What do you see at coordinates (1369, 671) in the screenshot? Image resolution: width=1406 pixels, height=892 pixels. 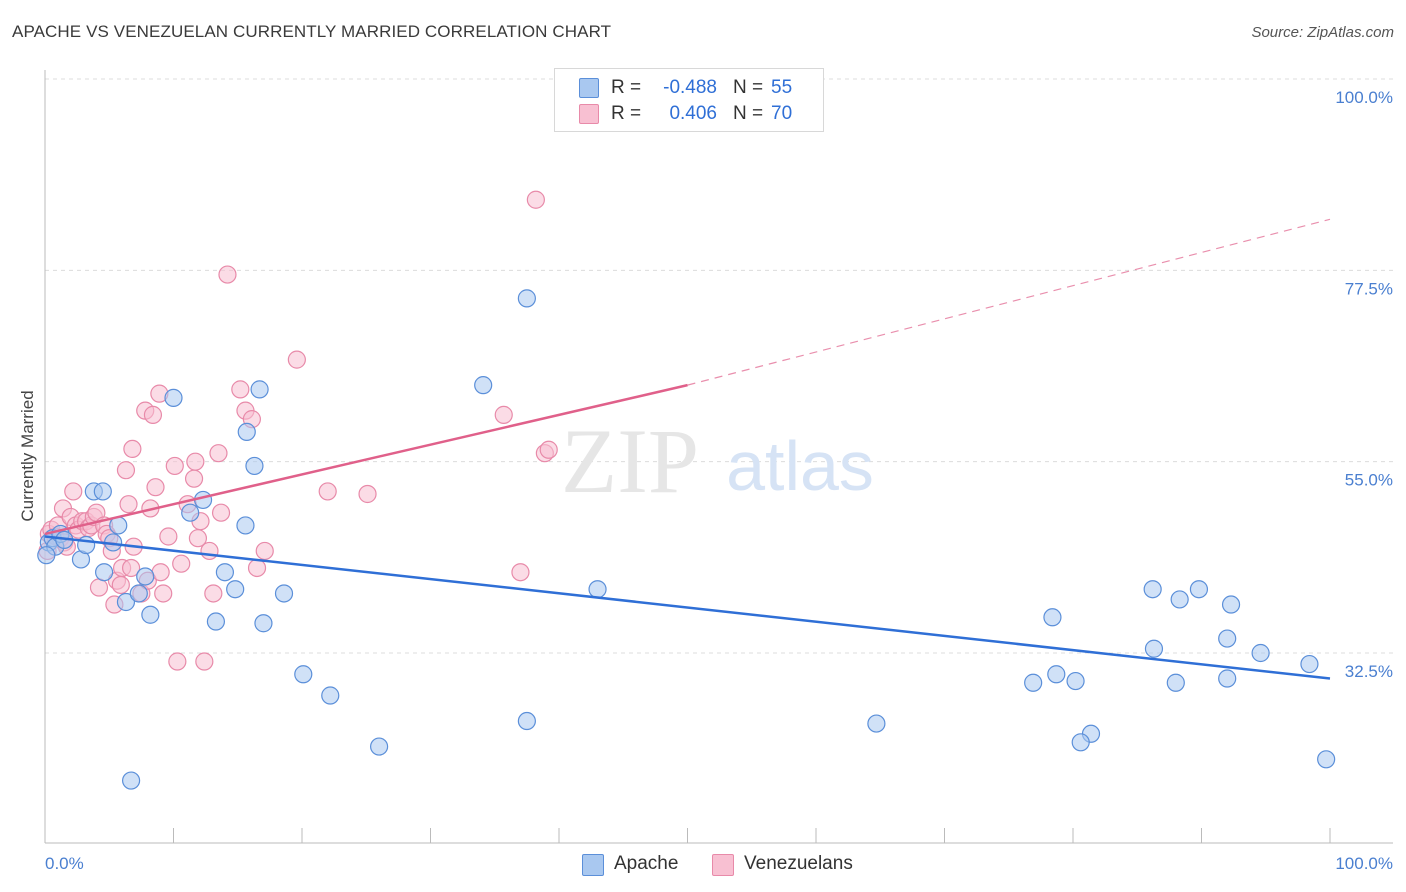 I see `y-tick-label-0: 32.5%` at bounding box center [1369, 671].